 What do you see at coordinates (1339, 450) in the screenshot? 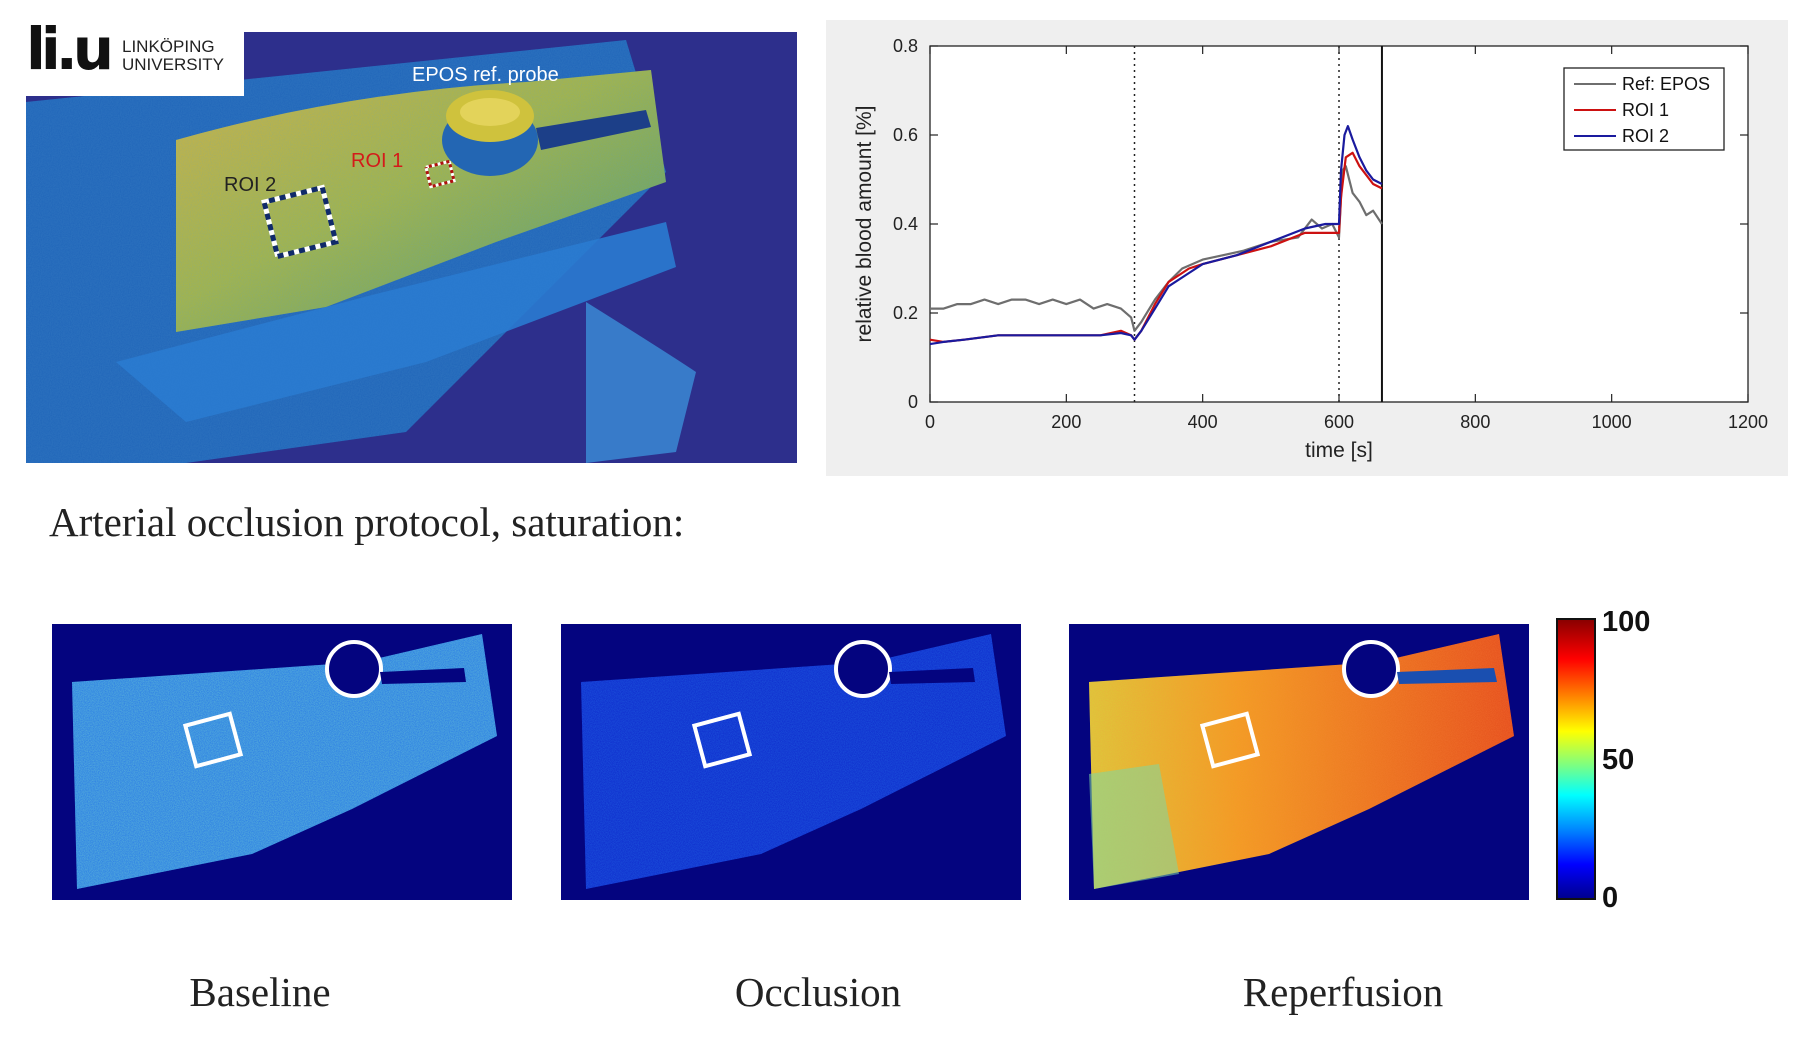
I see `x-axis-label: time [s]` at bounding box center [1339, 450].